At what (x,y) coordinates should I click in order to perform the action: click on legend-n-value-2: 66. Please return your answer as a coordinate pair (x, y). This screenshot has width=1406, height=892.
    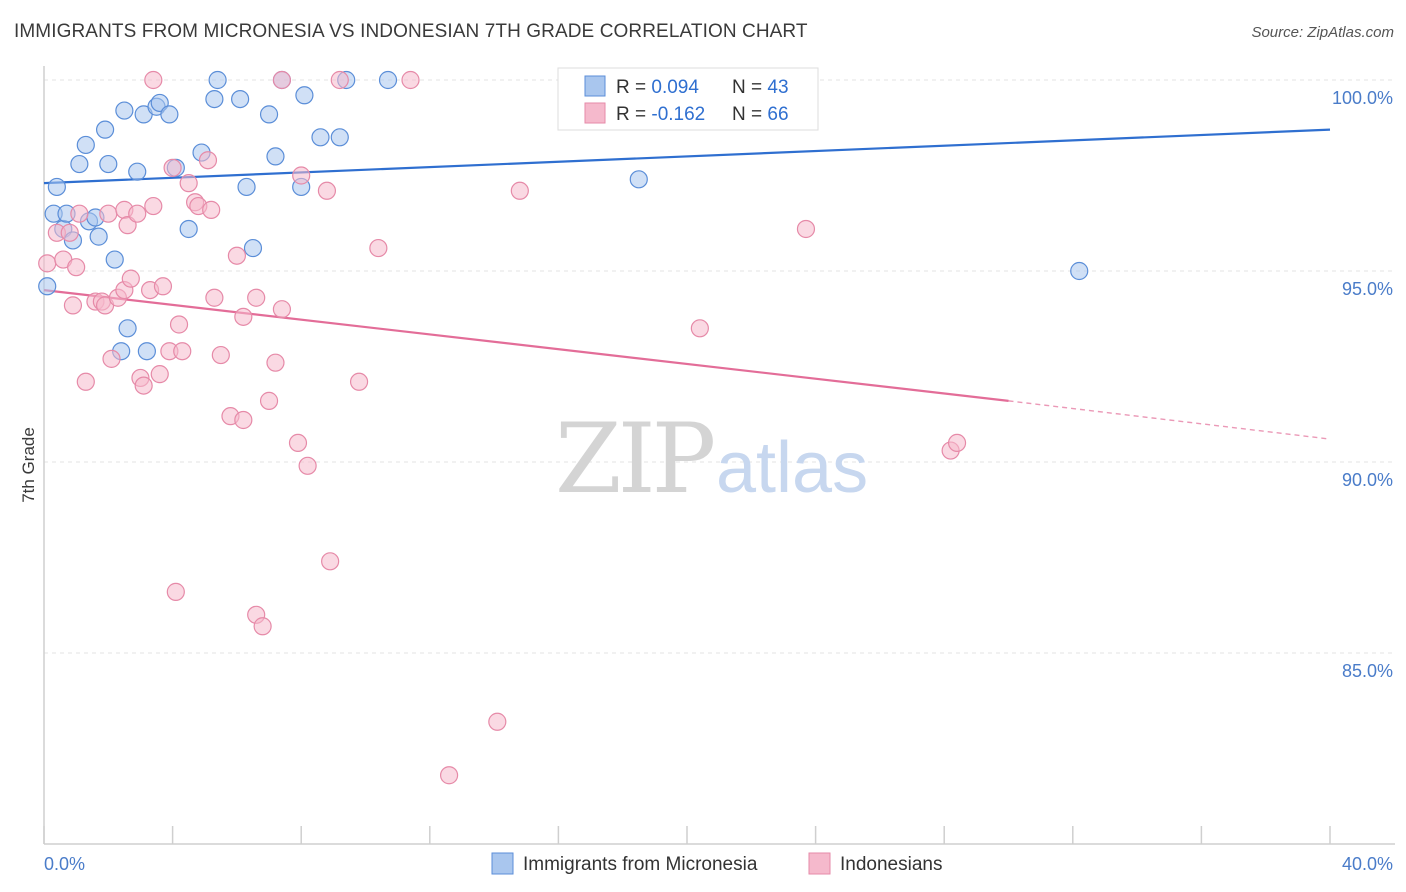
    Looking at the image, I should click on (777, 114).